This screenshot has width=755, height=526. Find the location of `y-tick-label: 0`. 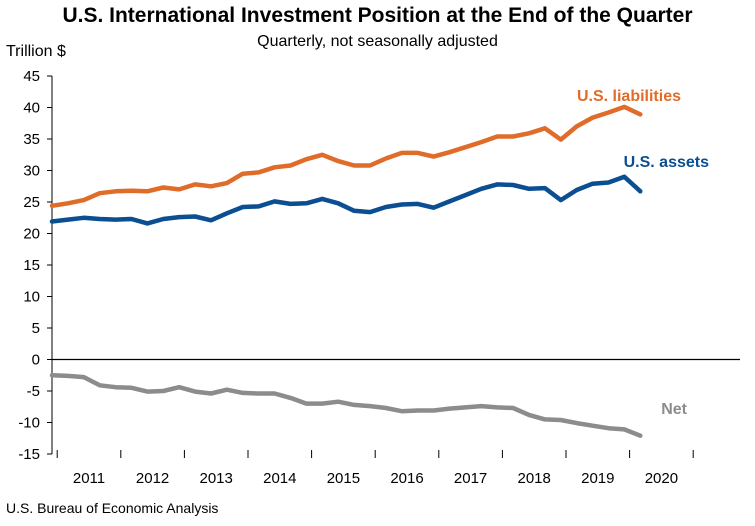

y-tick-label: 0 is located at coordinates (36, 360).